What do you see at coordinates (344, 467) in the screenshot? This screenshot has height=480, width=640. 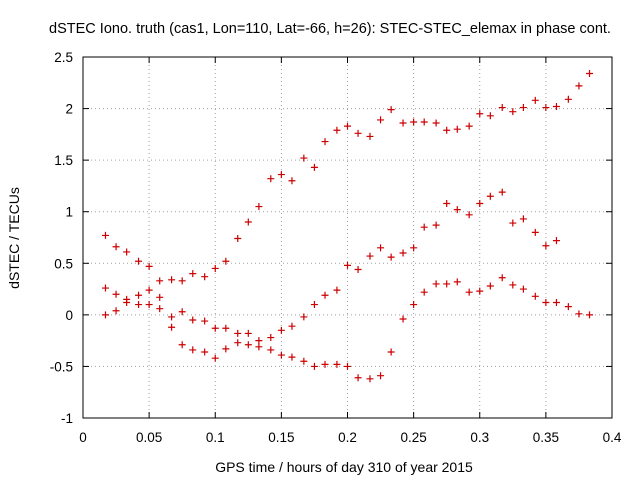 I see `x-axis-label: GPS time / hours of day 310 of year 2015` at bounding box center [344, 467].